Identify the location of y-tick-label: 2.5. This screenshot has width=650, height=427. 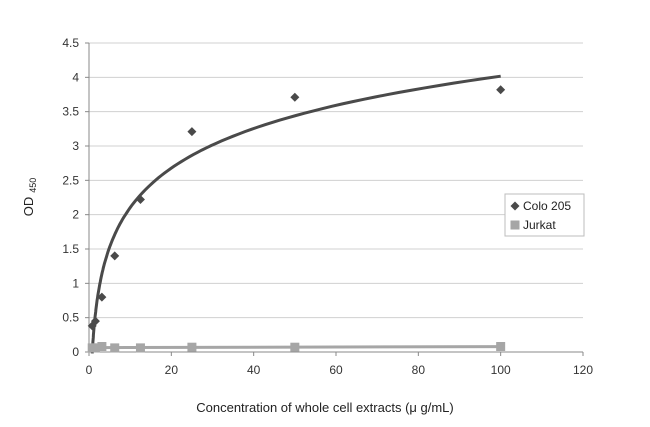
(70, 180).